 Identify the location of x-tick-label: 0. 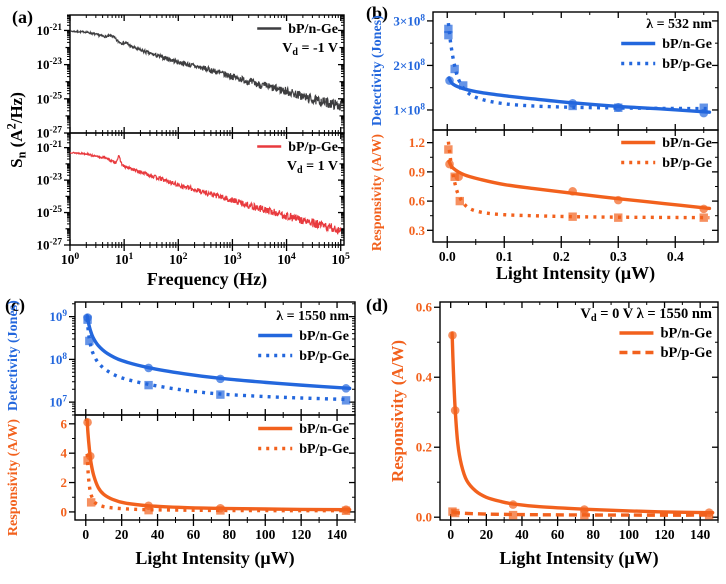
(450, 534).